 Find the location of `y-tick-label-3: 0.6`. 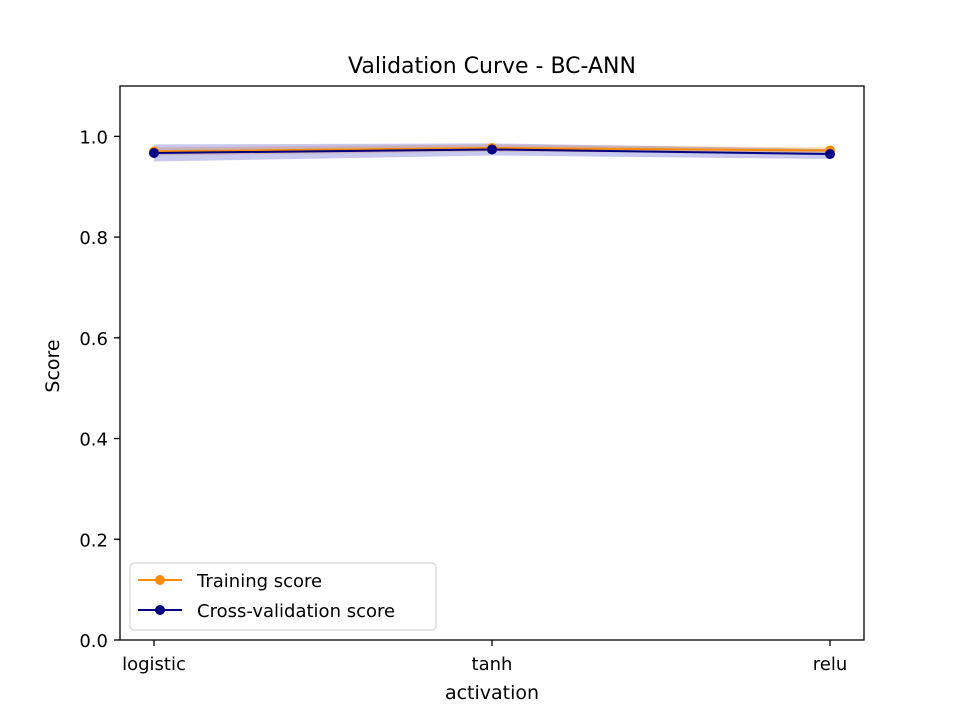

y-tick-label-3: 0.6 is located at coordinates (93, 339).